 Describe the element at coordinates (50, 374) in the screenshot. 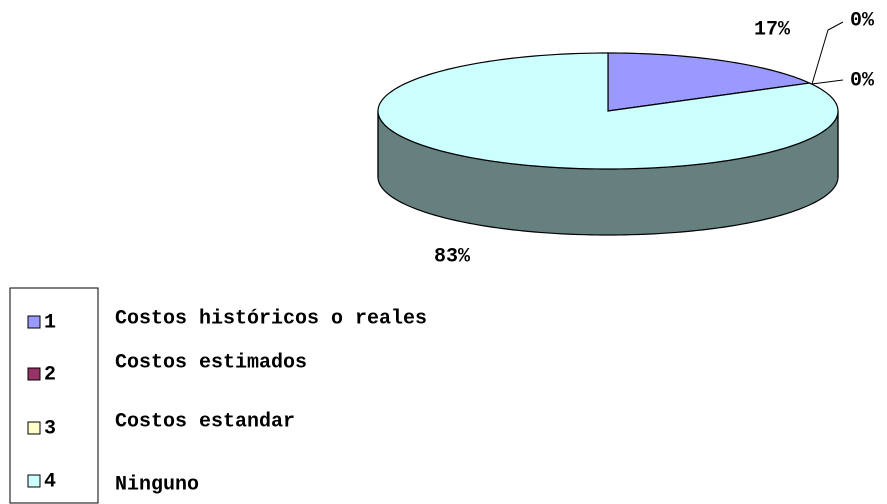

I see `legend-label: 2` at that location.